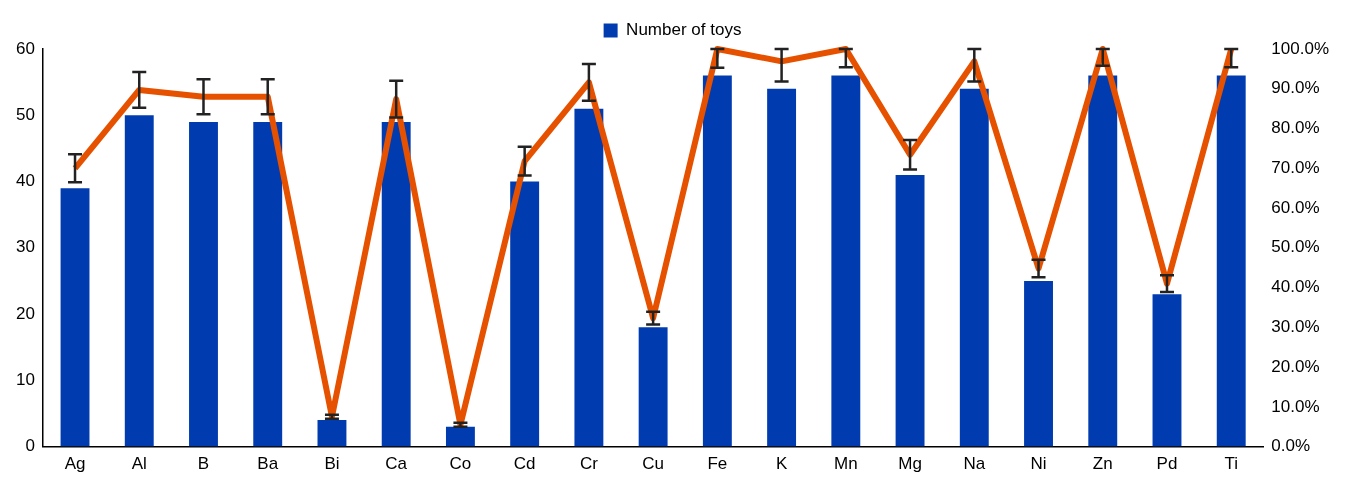  What do you see at coordinates (910, 464) in the screenshot?
I see `x-tick-label: Mg` at bounding box center [910, 464].